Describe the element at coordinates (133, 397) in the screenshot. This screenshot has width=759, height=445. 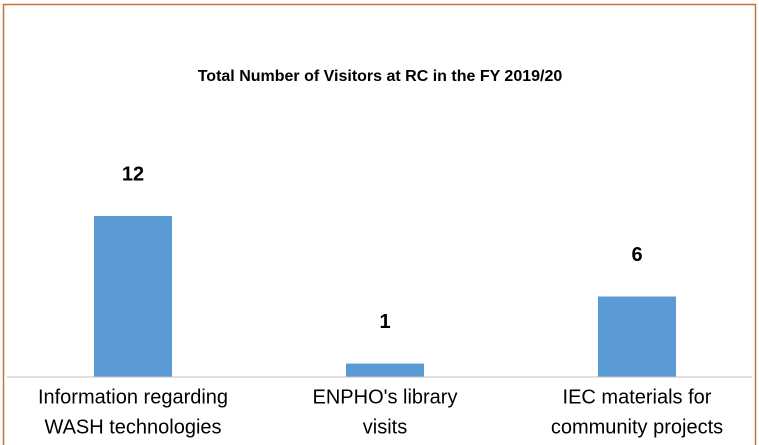
I see `x-tick-label: Information regarding` at that location.